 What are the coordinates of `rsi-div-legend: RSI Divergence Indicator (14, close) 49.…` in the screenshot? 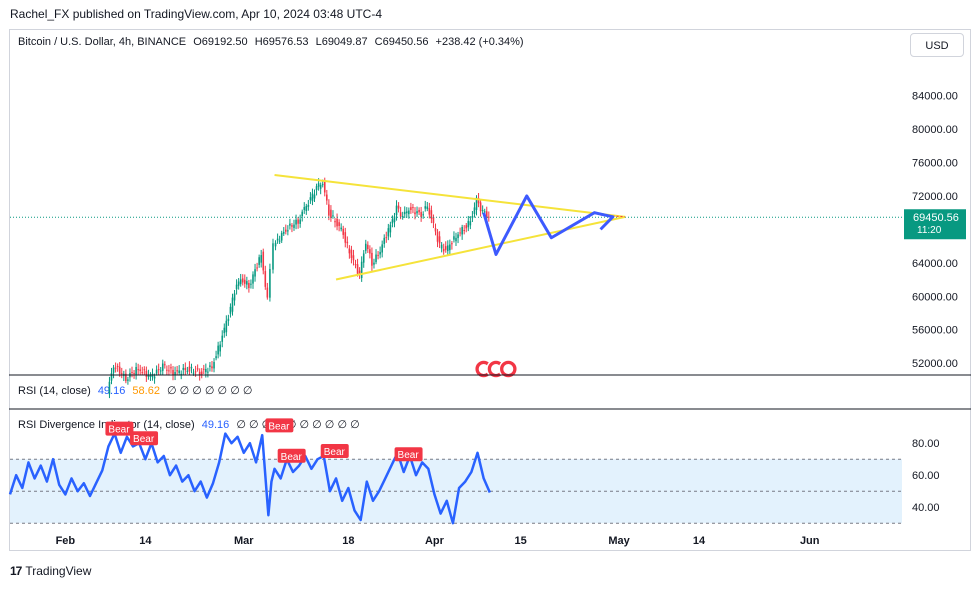 It's located at (189, 424).